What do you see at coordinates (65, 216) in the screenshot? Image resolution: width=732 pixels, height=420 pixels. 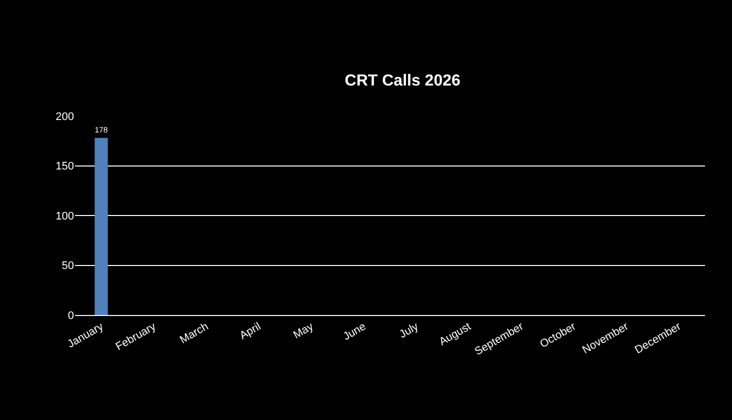 I see `y-tick-label: 100` at bounding box center [65, 216].